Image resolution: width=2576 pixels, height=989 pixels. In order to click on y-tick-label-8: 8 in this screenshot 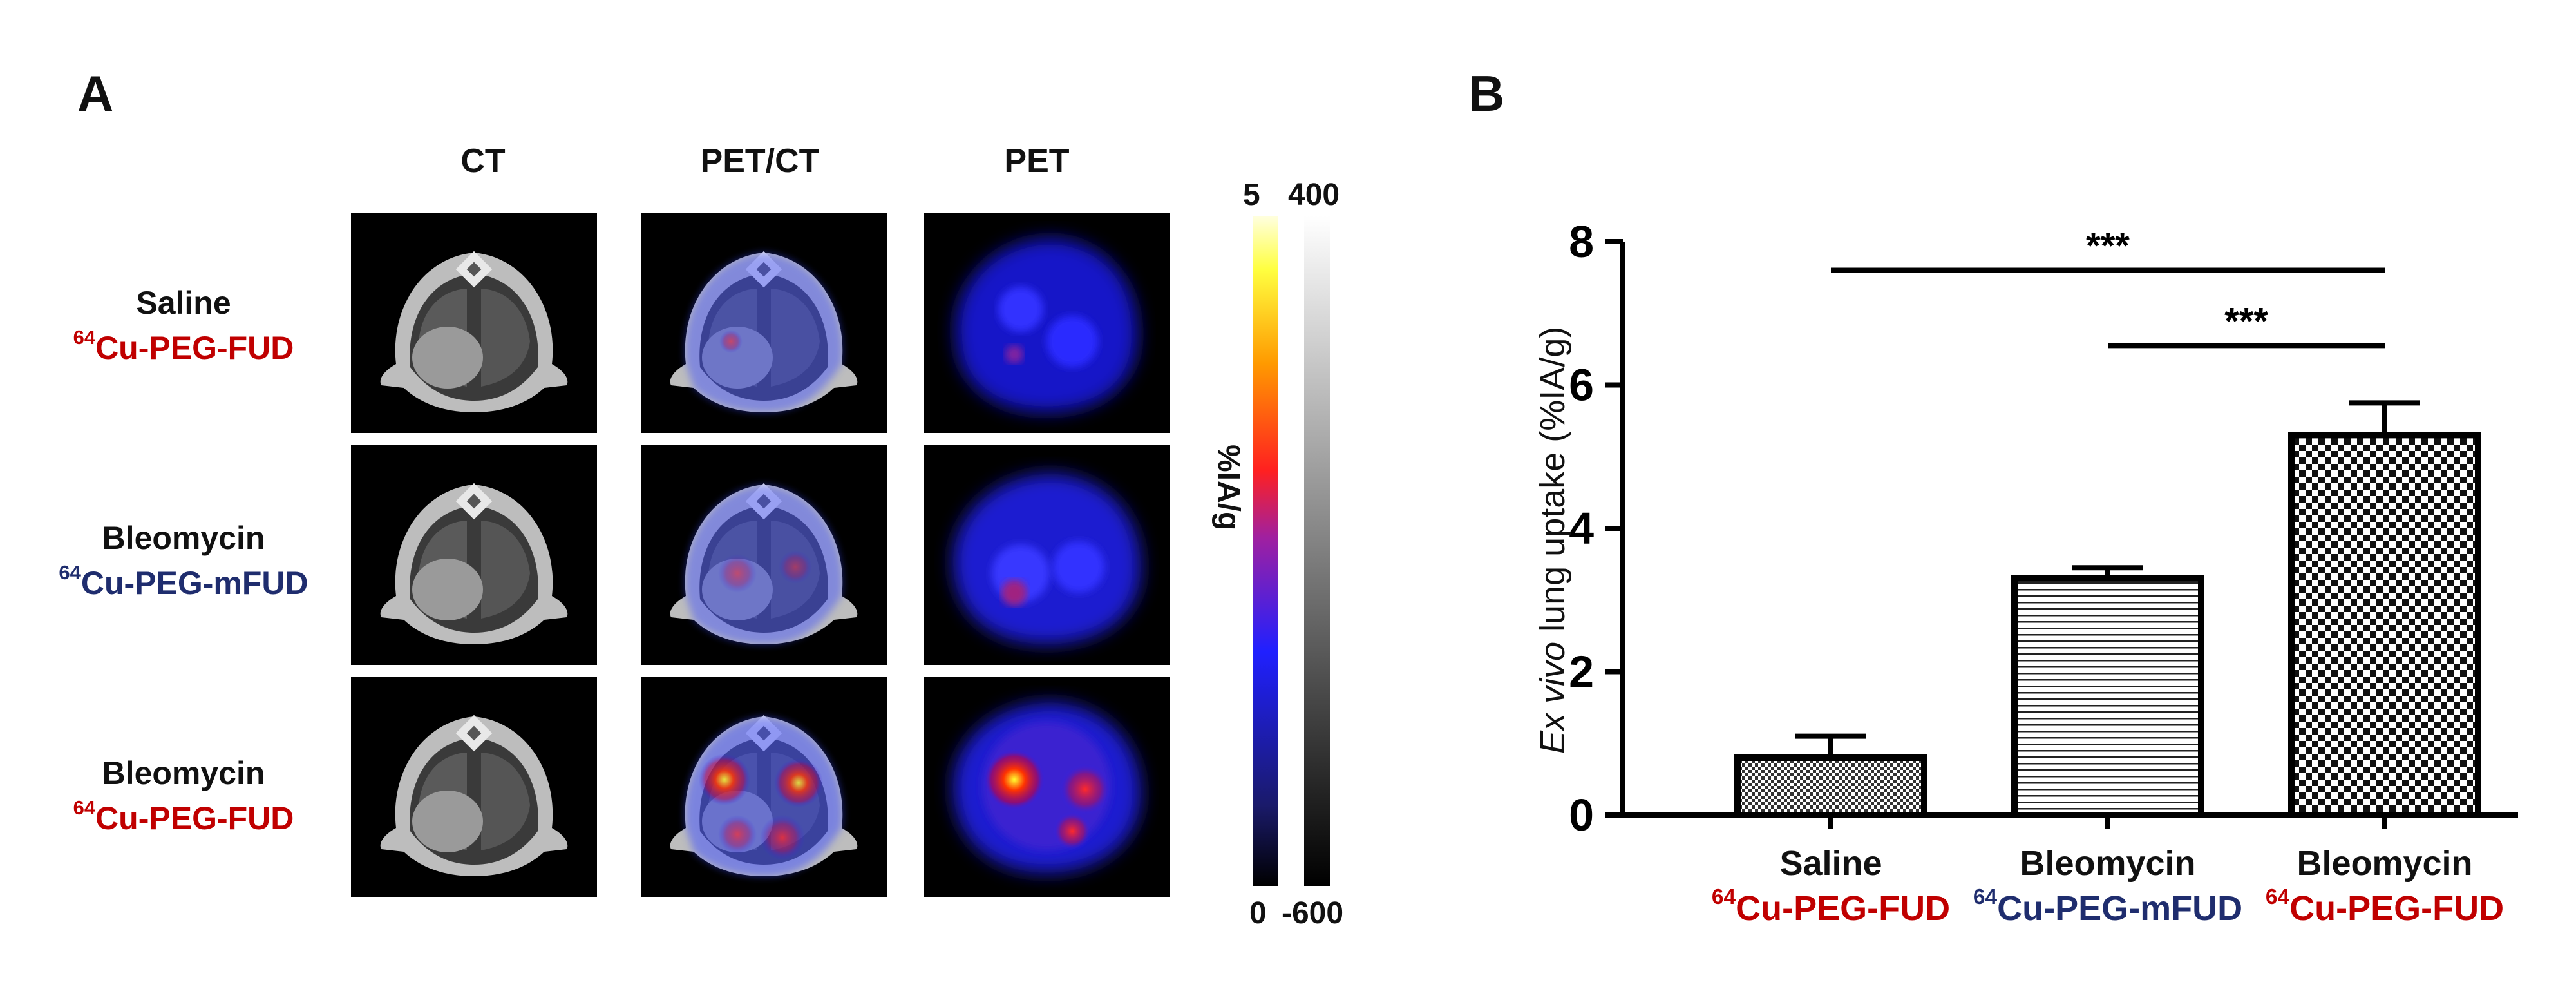, I will do `click(1581, 242)`.